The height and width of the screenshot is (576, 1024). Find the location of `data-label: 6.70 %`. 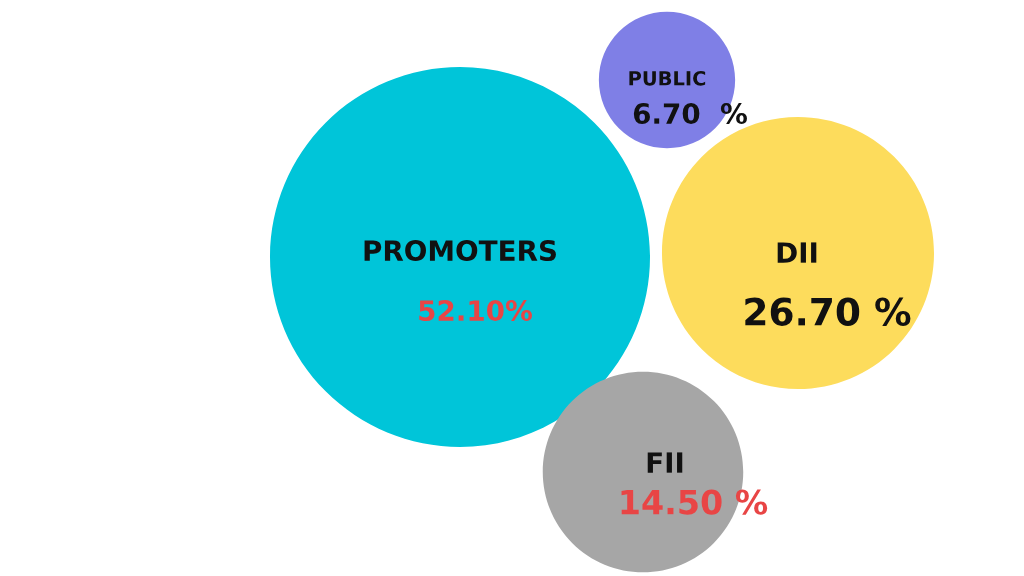

data-label: 6.70 % is located at coordinates (690, 114).